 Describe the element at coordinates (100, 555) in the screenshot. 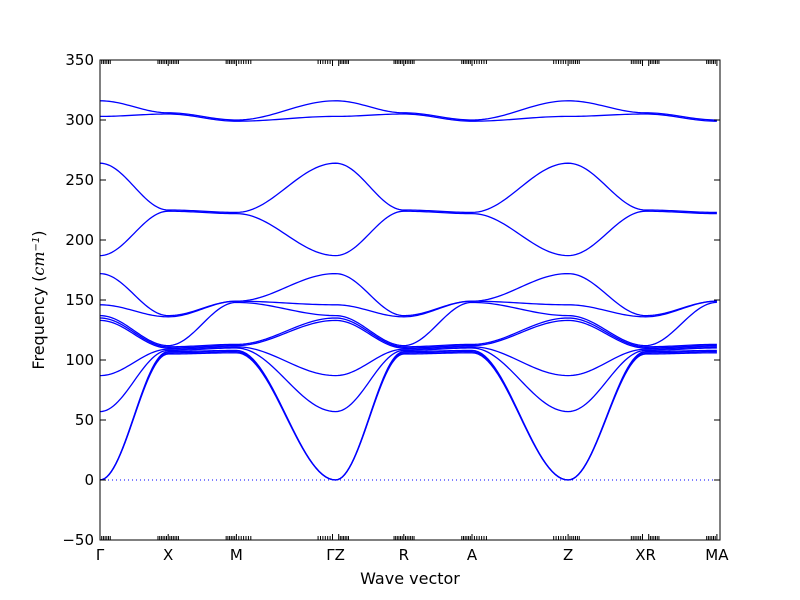

I see `x-tick-label: Γ` at that location.